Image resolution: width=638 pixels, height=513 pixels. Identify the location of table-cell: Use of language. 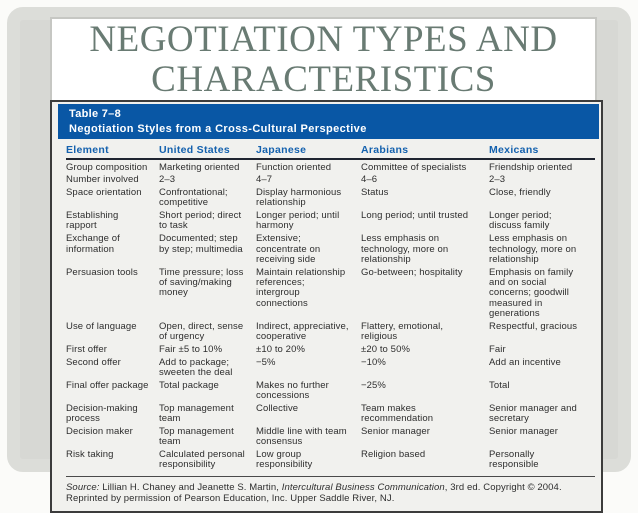
(101, 326).